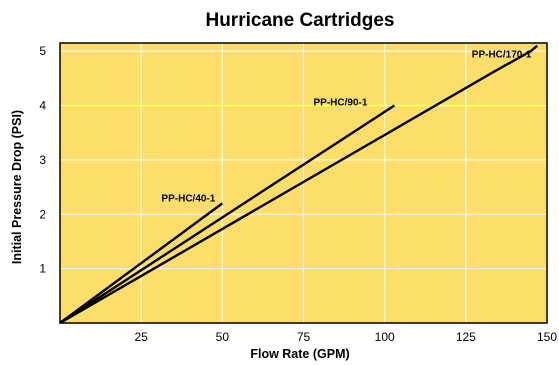 This screenshot has height=365, width=559. What do you see at coordinates (17, 187) in the screenshot?
I see `y-axis-label: Initial Pressure Drop (PSI)` at bounding box center [17, 187].